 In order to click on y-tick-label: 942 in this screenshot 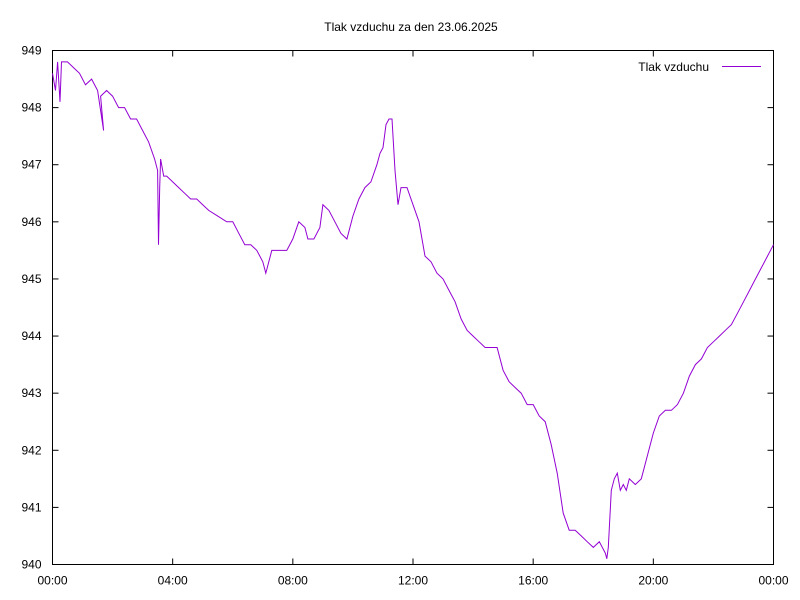, I will do `click(31, 450)`.